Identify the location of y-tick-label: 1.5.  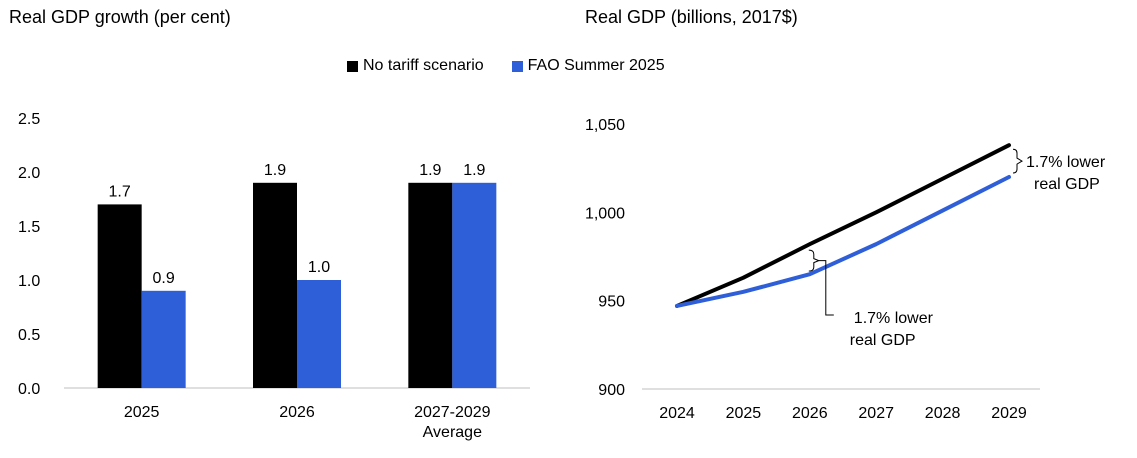
(29, 227).